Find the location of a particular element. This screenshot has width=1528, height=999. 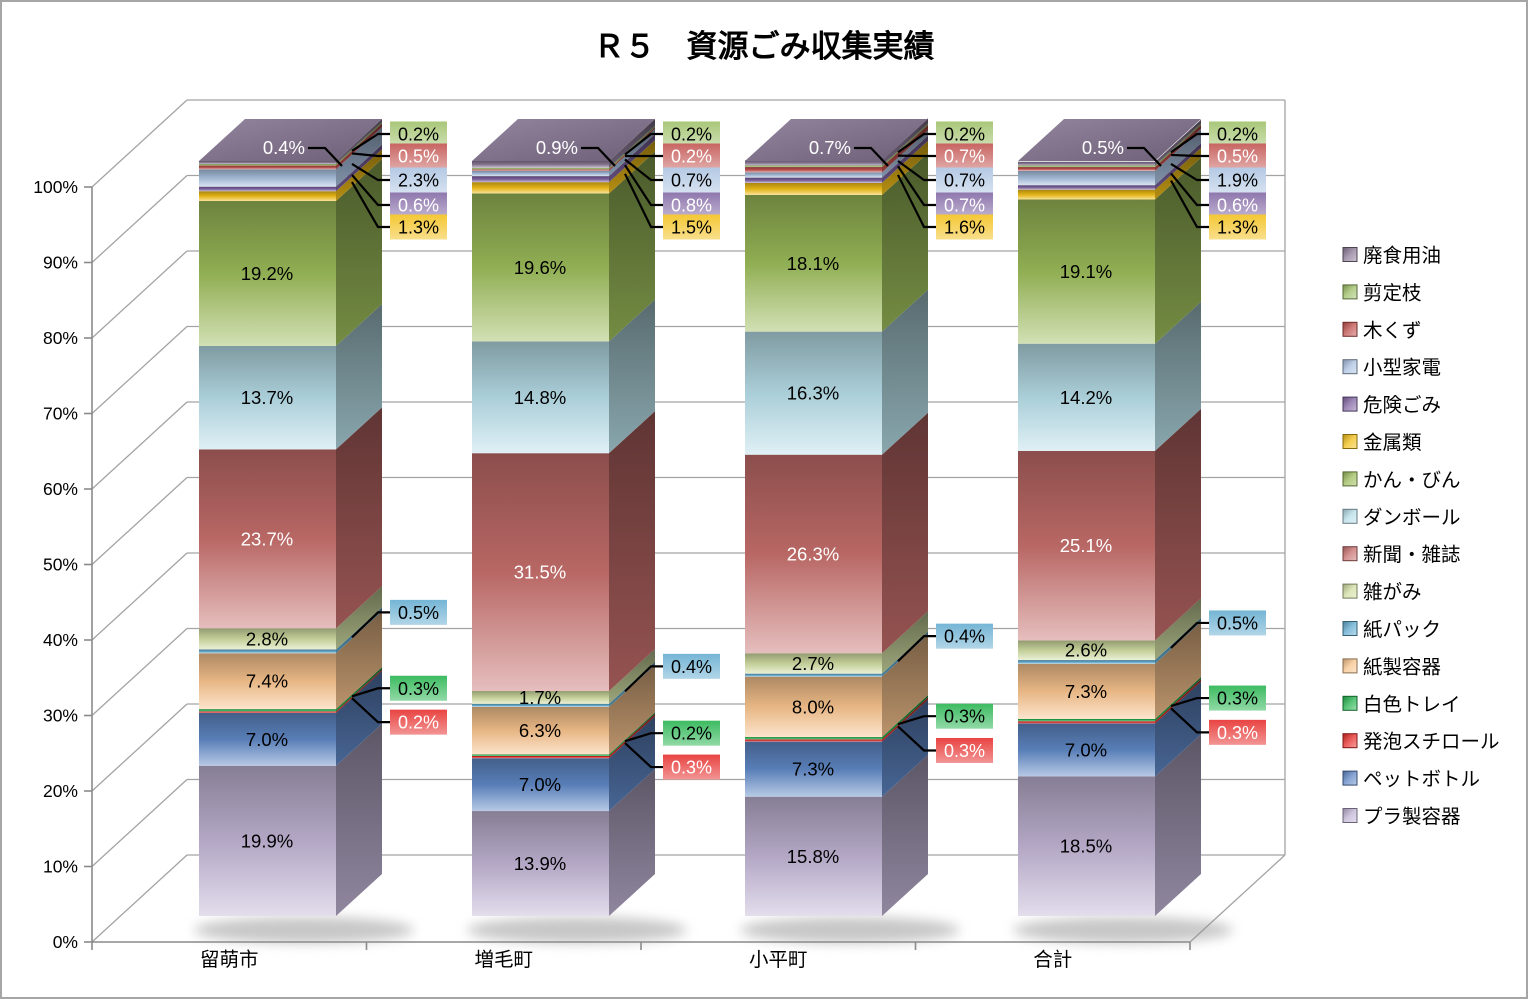

legend-item-雑がみ: 雑がみ is located at coordinates (1382, 593).